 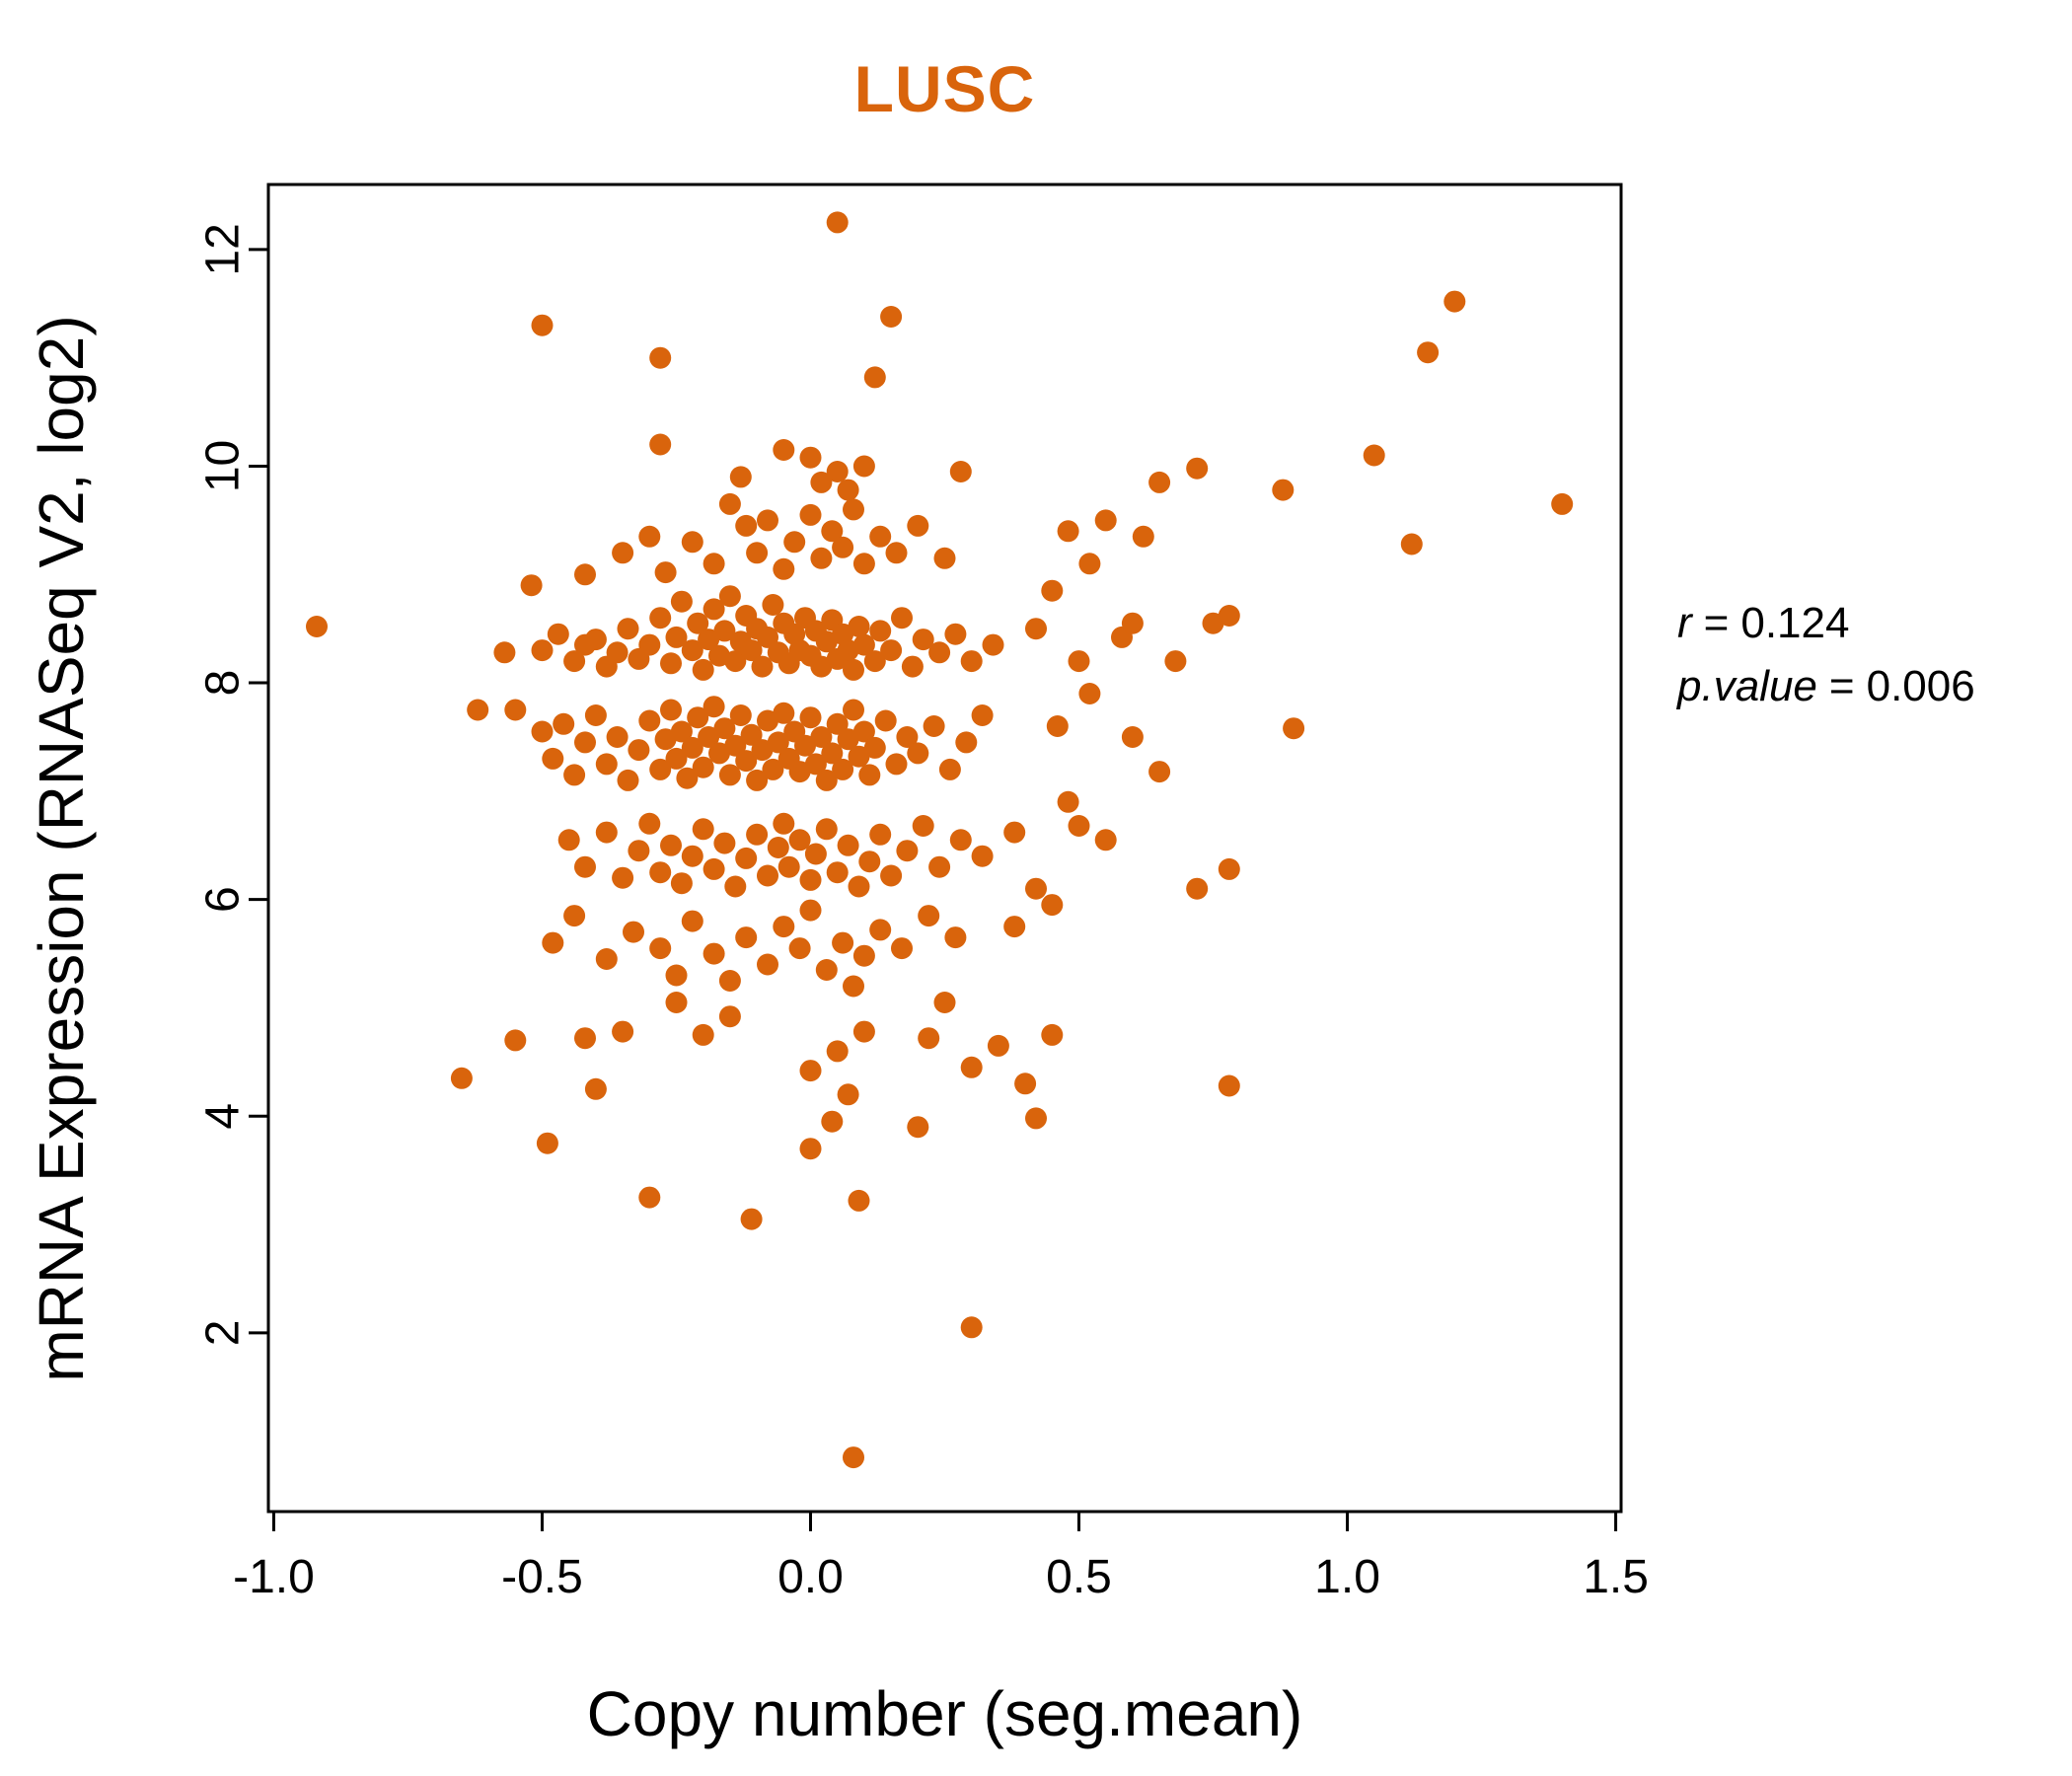 I want to click on x-tick-label: 1.0, so click(x=1347, y=1577).